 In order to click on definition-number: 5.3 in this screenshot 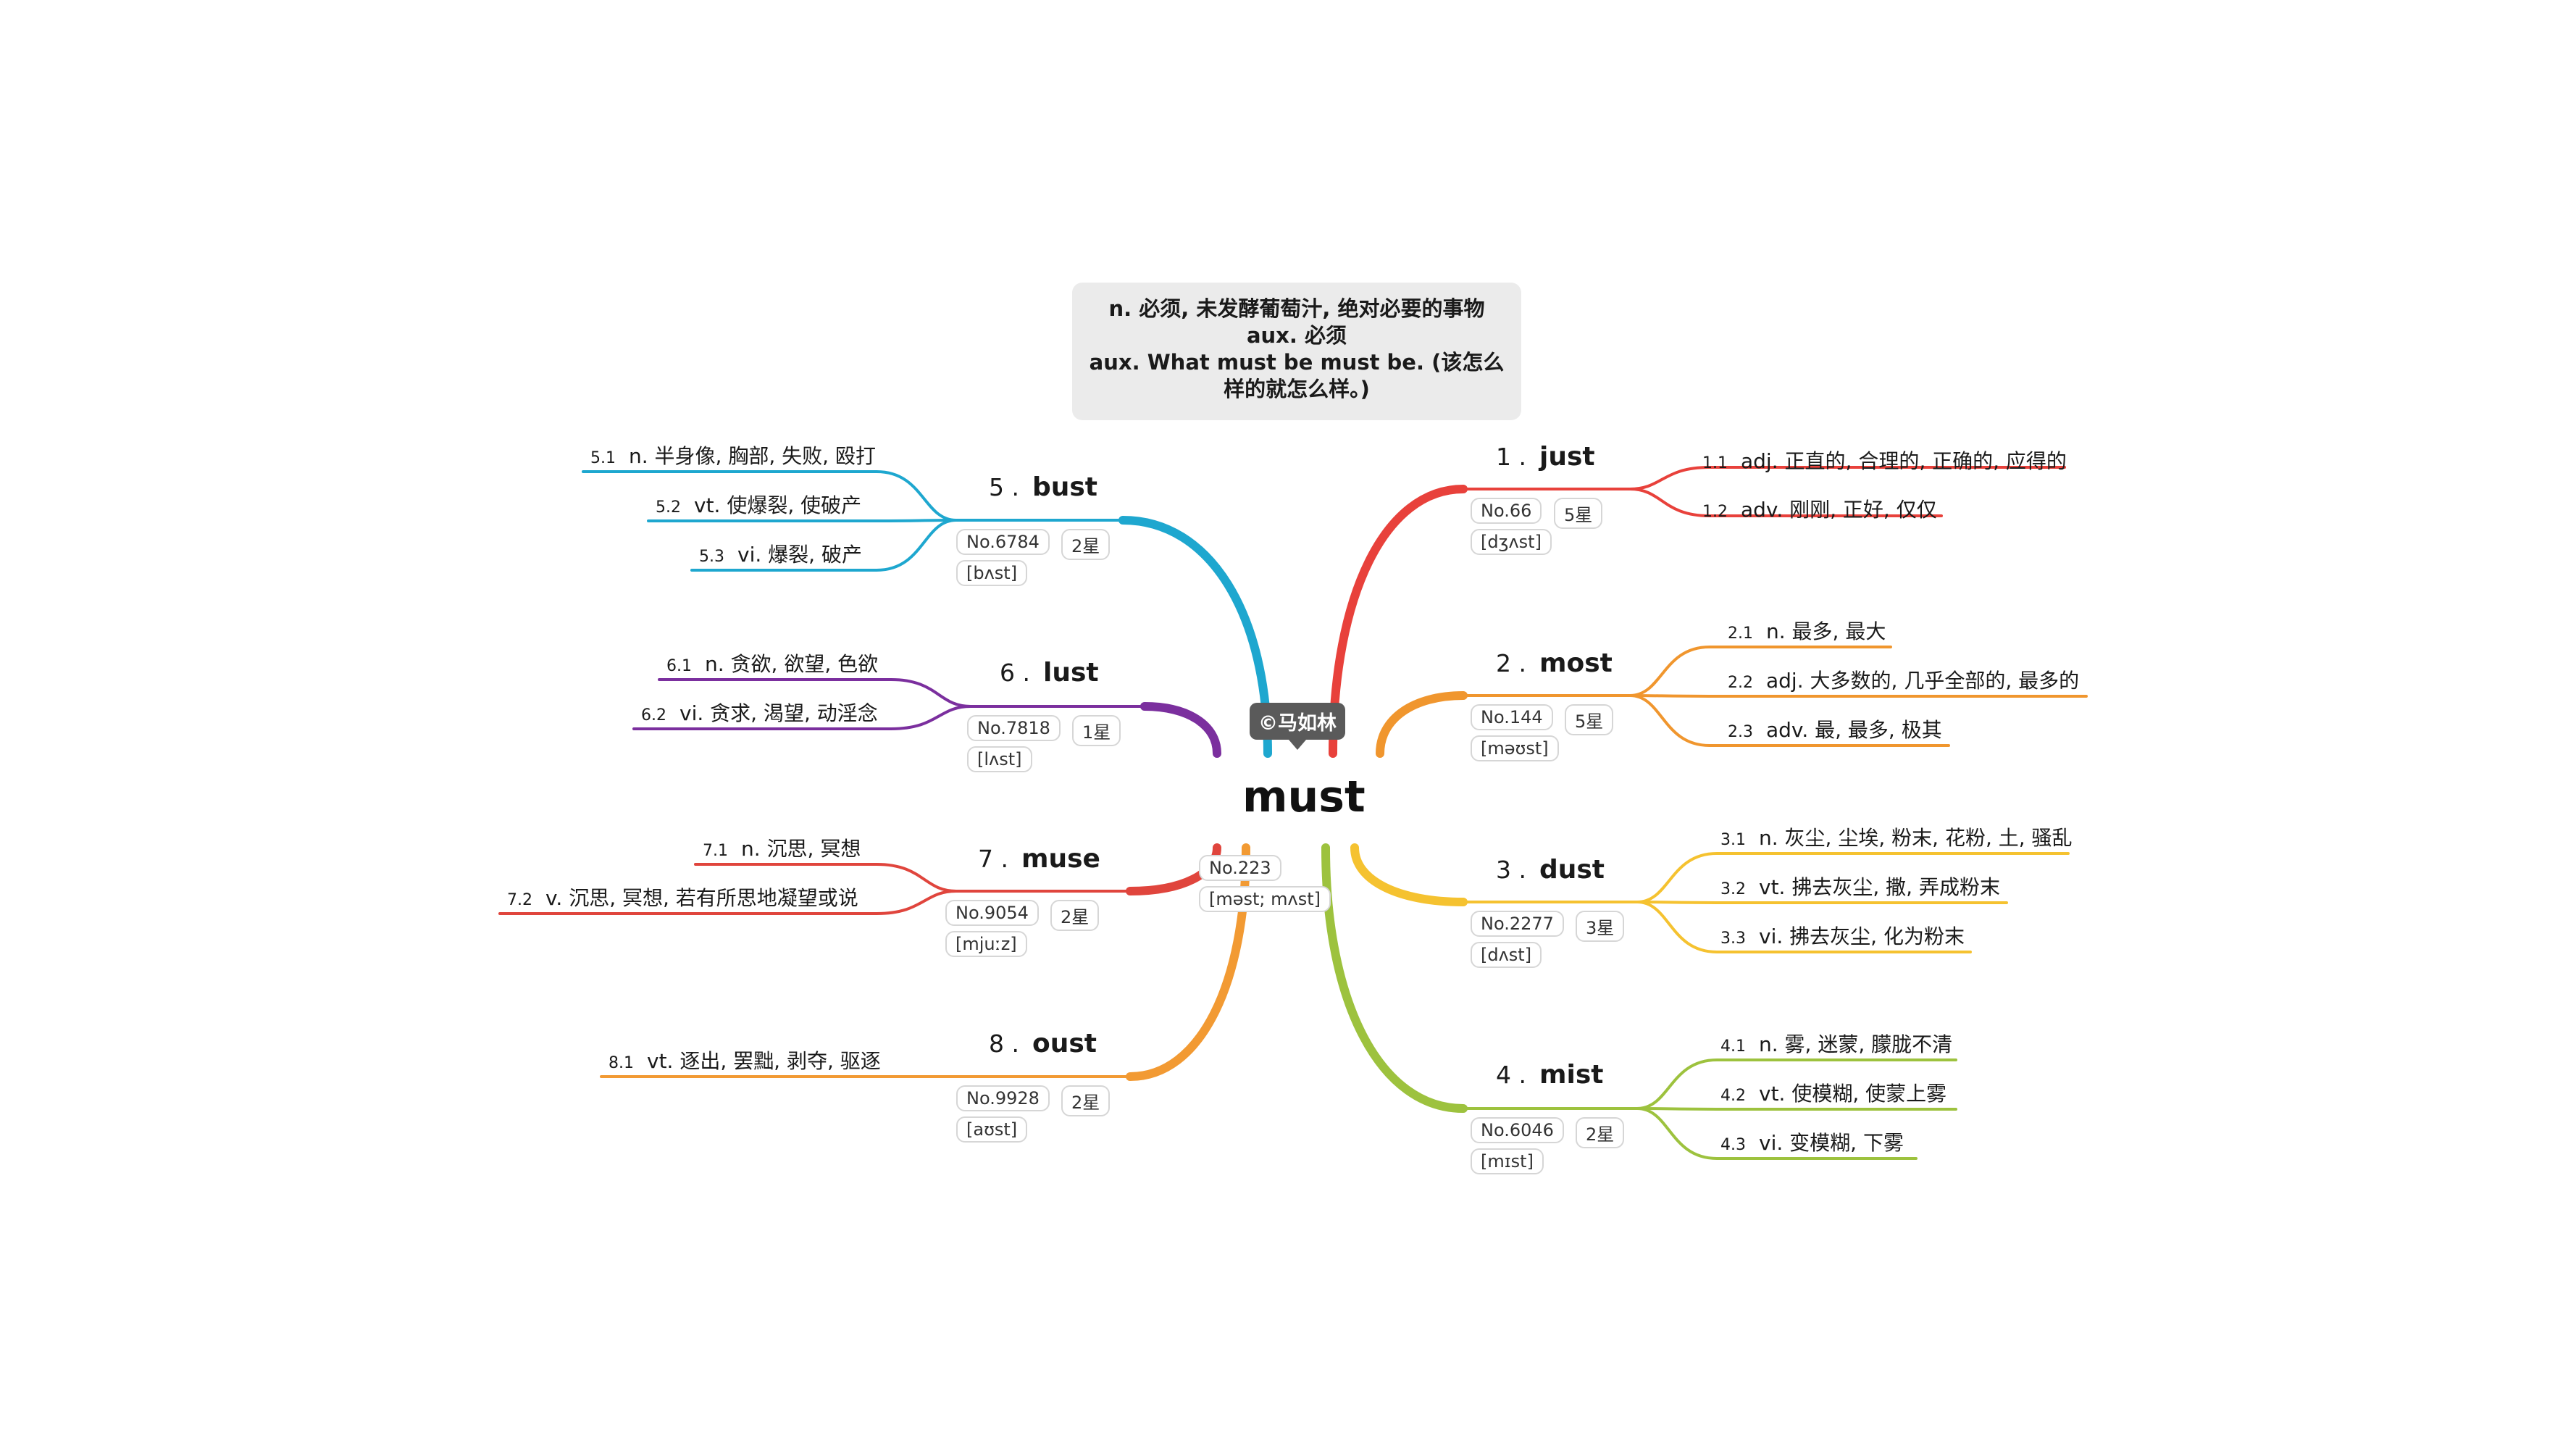, I will do `click(711, 557)`.